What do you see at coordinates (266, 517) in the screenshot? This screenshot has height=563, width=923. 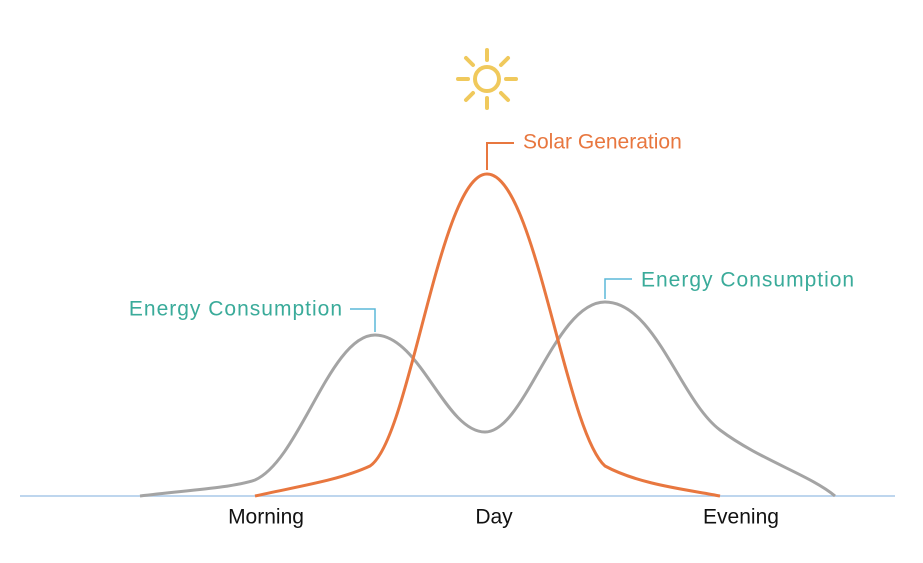 I see `x-label: Morning` at bounding box center [266, 517].